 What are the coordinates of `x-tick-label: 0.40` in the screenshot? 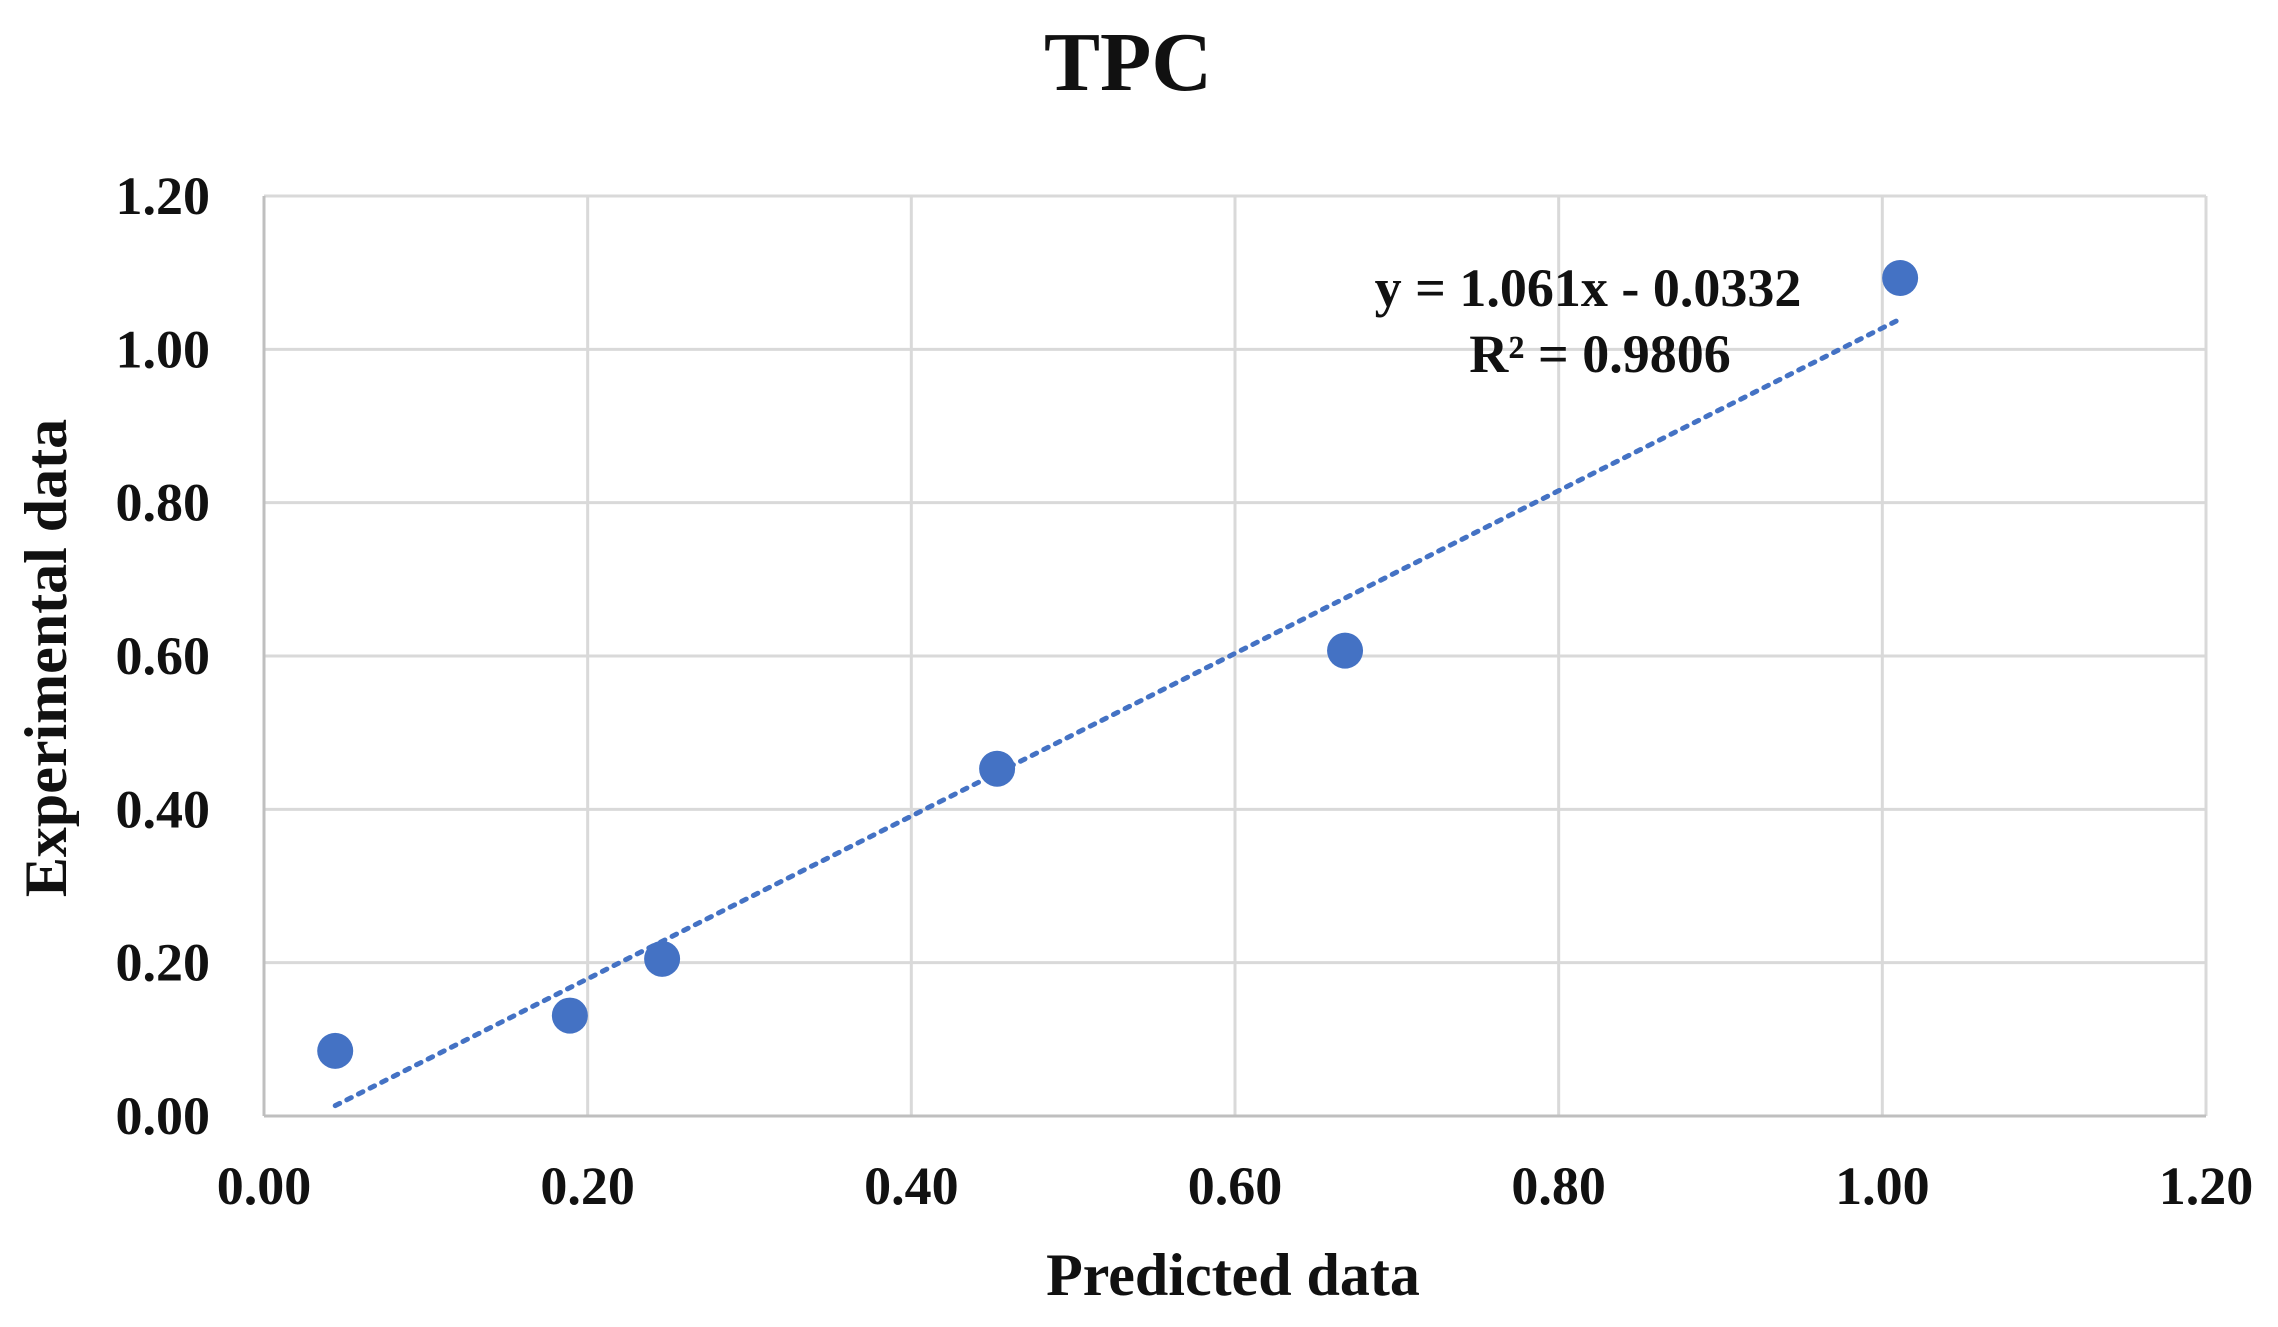 It's located at (911, 1186).